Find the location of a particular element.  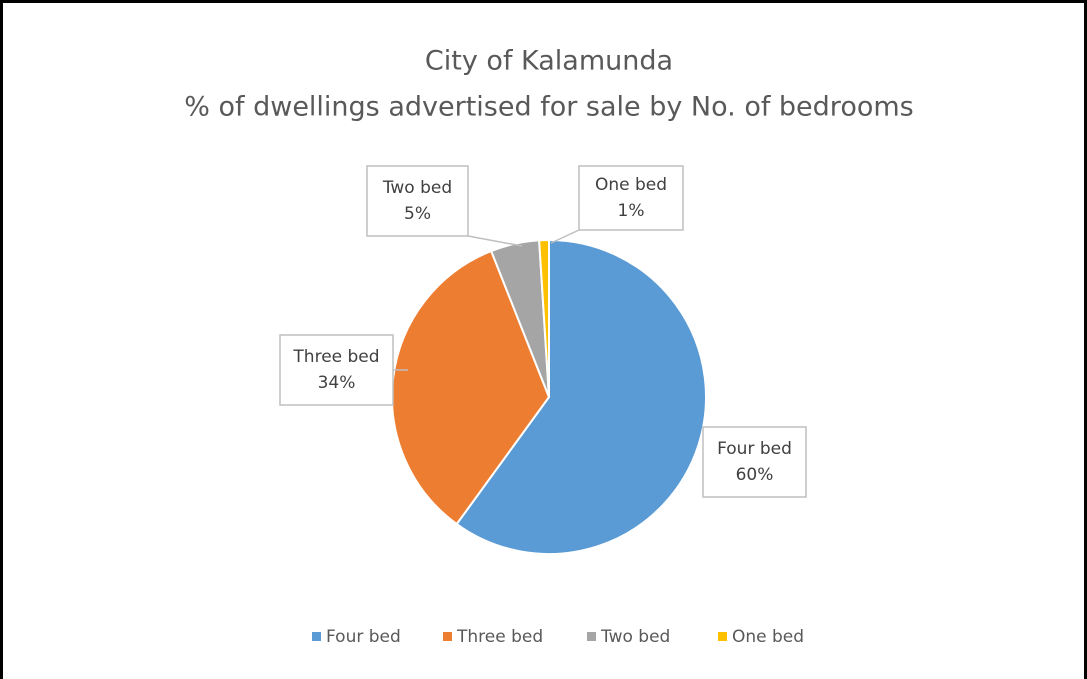

data-label-category: Three bed is located at coordinates (335, 357).